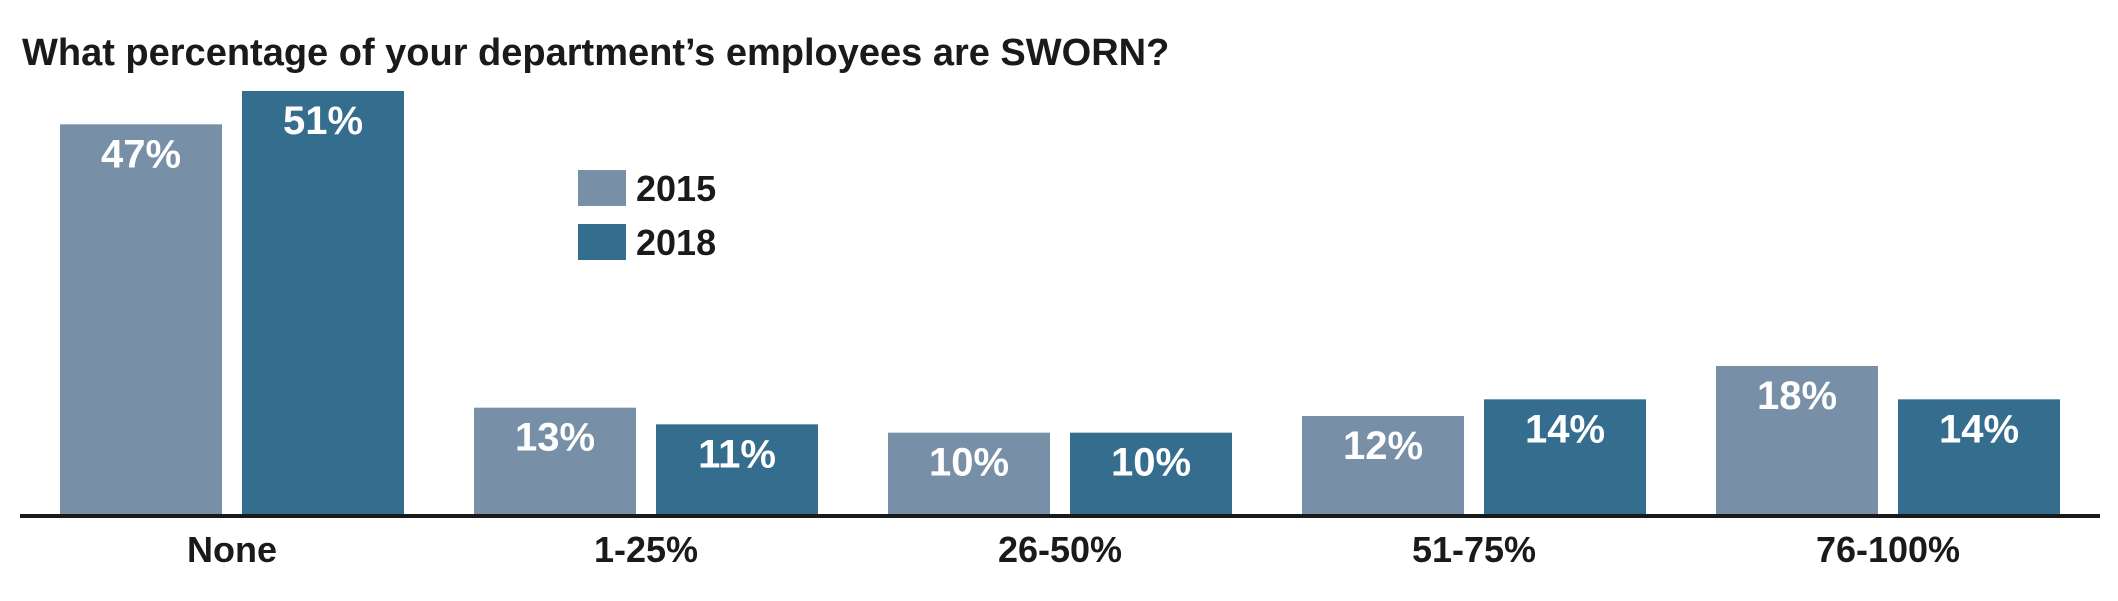 This screenshot has width=2118, height=601. Describe the element at coordinates (1151, 463) in the screenshot. I see `data-label-2018-2: 10%` at that location.